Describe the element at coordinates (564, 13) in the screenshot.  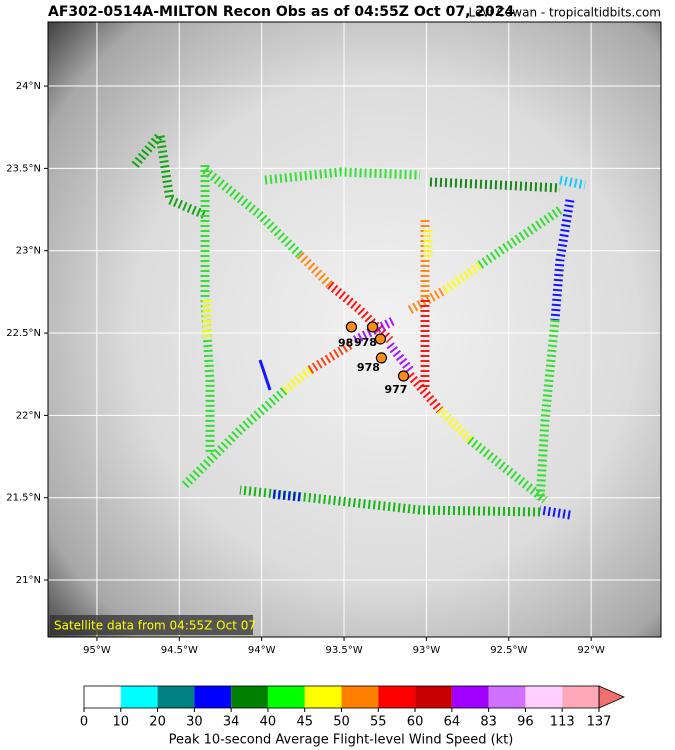
I see `credit: Levi Cowan - tropicaltidbits.com` at that location.